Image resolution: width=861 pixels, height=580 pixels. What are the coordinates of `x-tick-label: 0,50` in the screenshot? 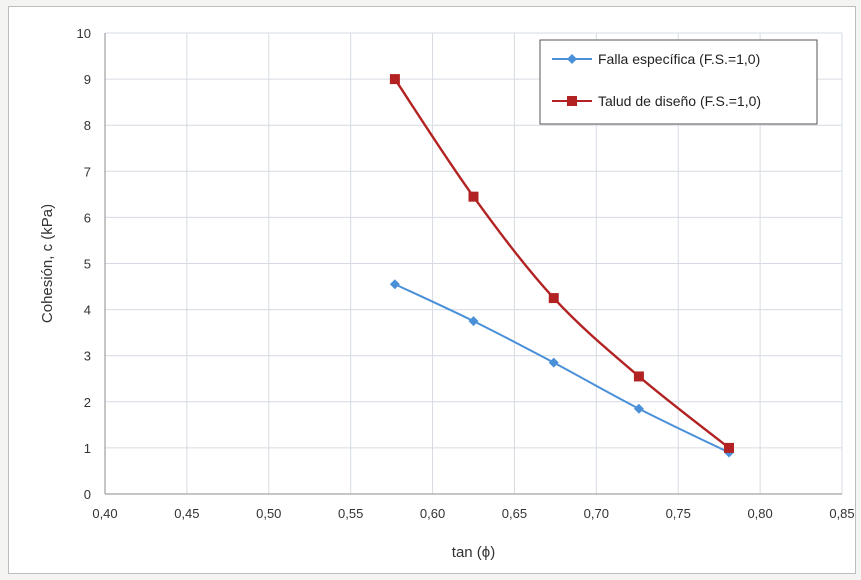 It's located at (268, 513).